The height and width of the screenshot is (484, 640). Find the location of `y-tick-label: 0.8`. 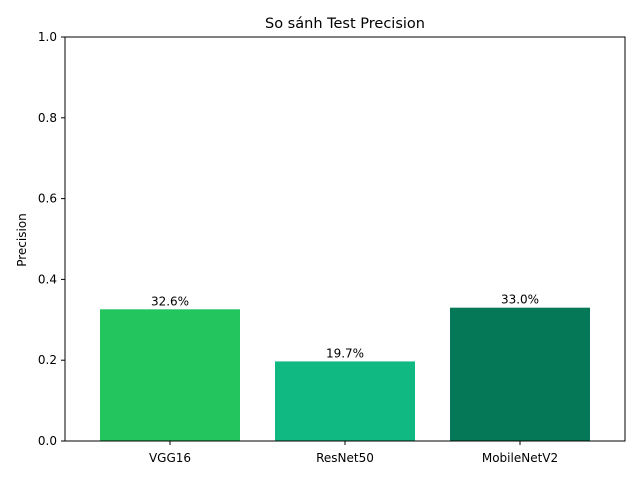

y-tick-label: 0.8 is located at coordinates (47, 118).